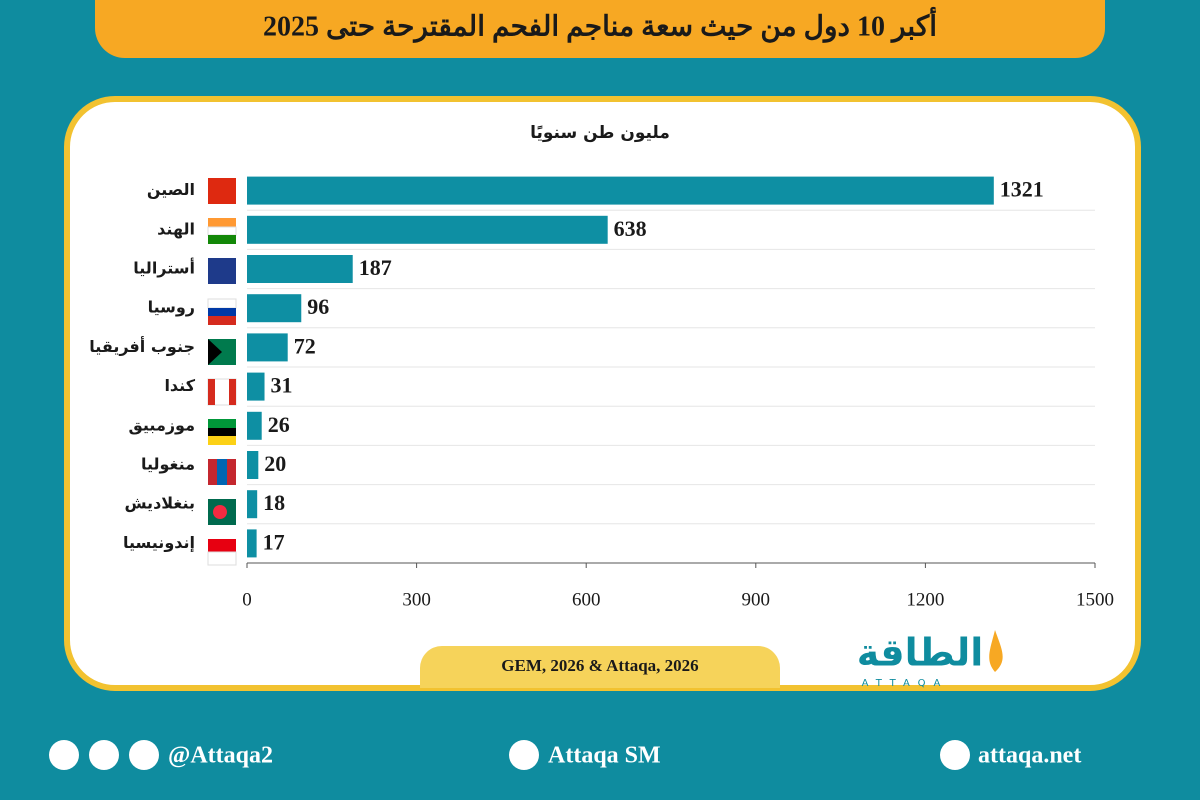 The width and height of the screenshot is (1200, 800). Describe the element at coordinates (1029, 756) in the screenshot. I see `website: attaqa.net` at that location.